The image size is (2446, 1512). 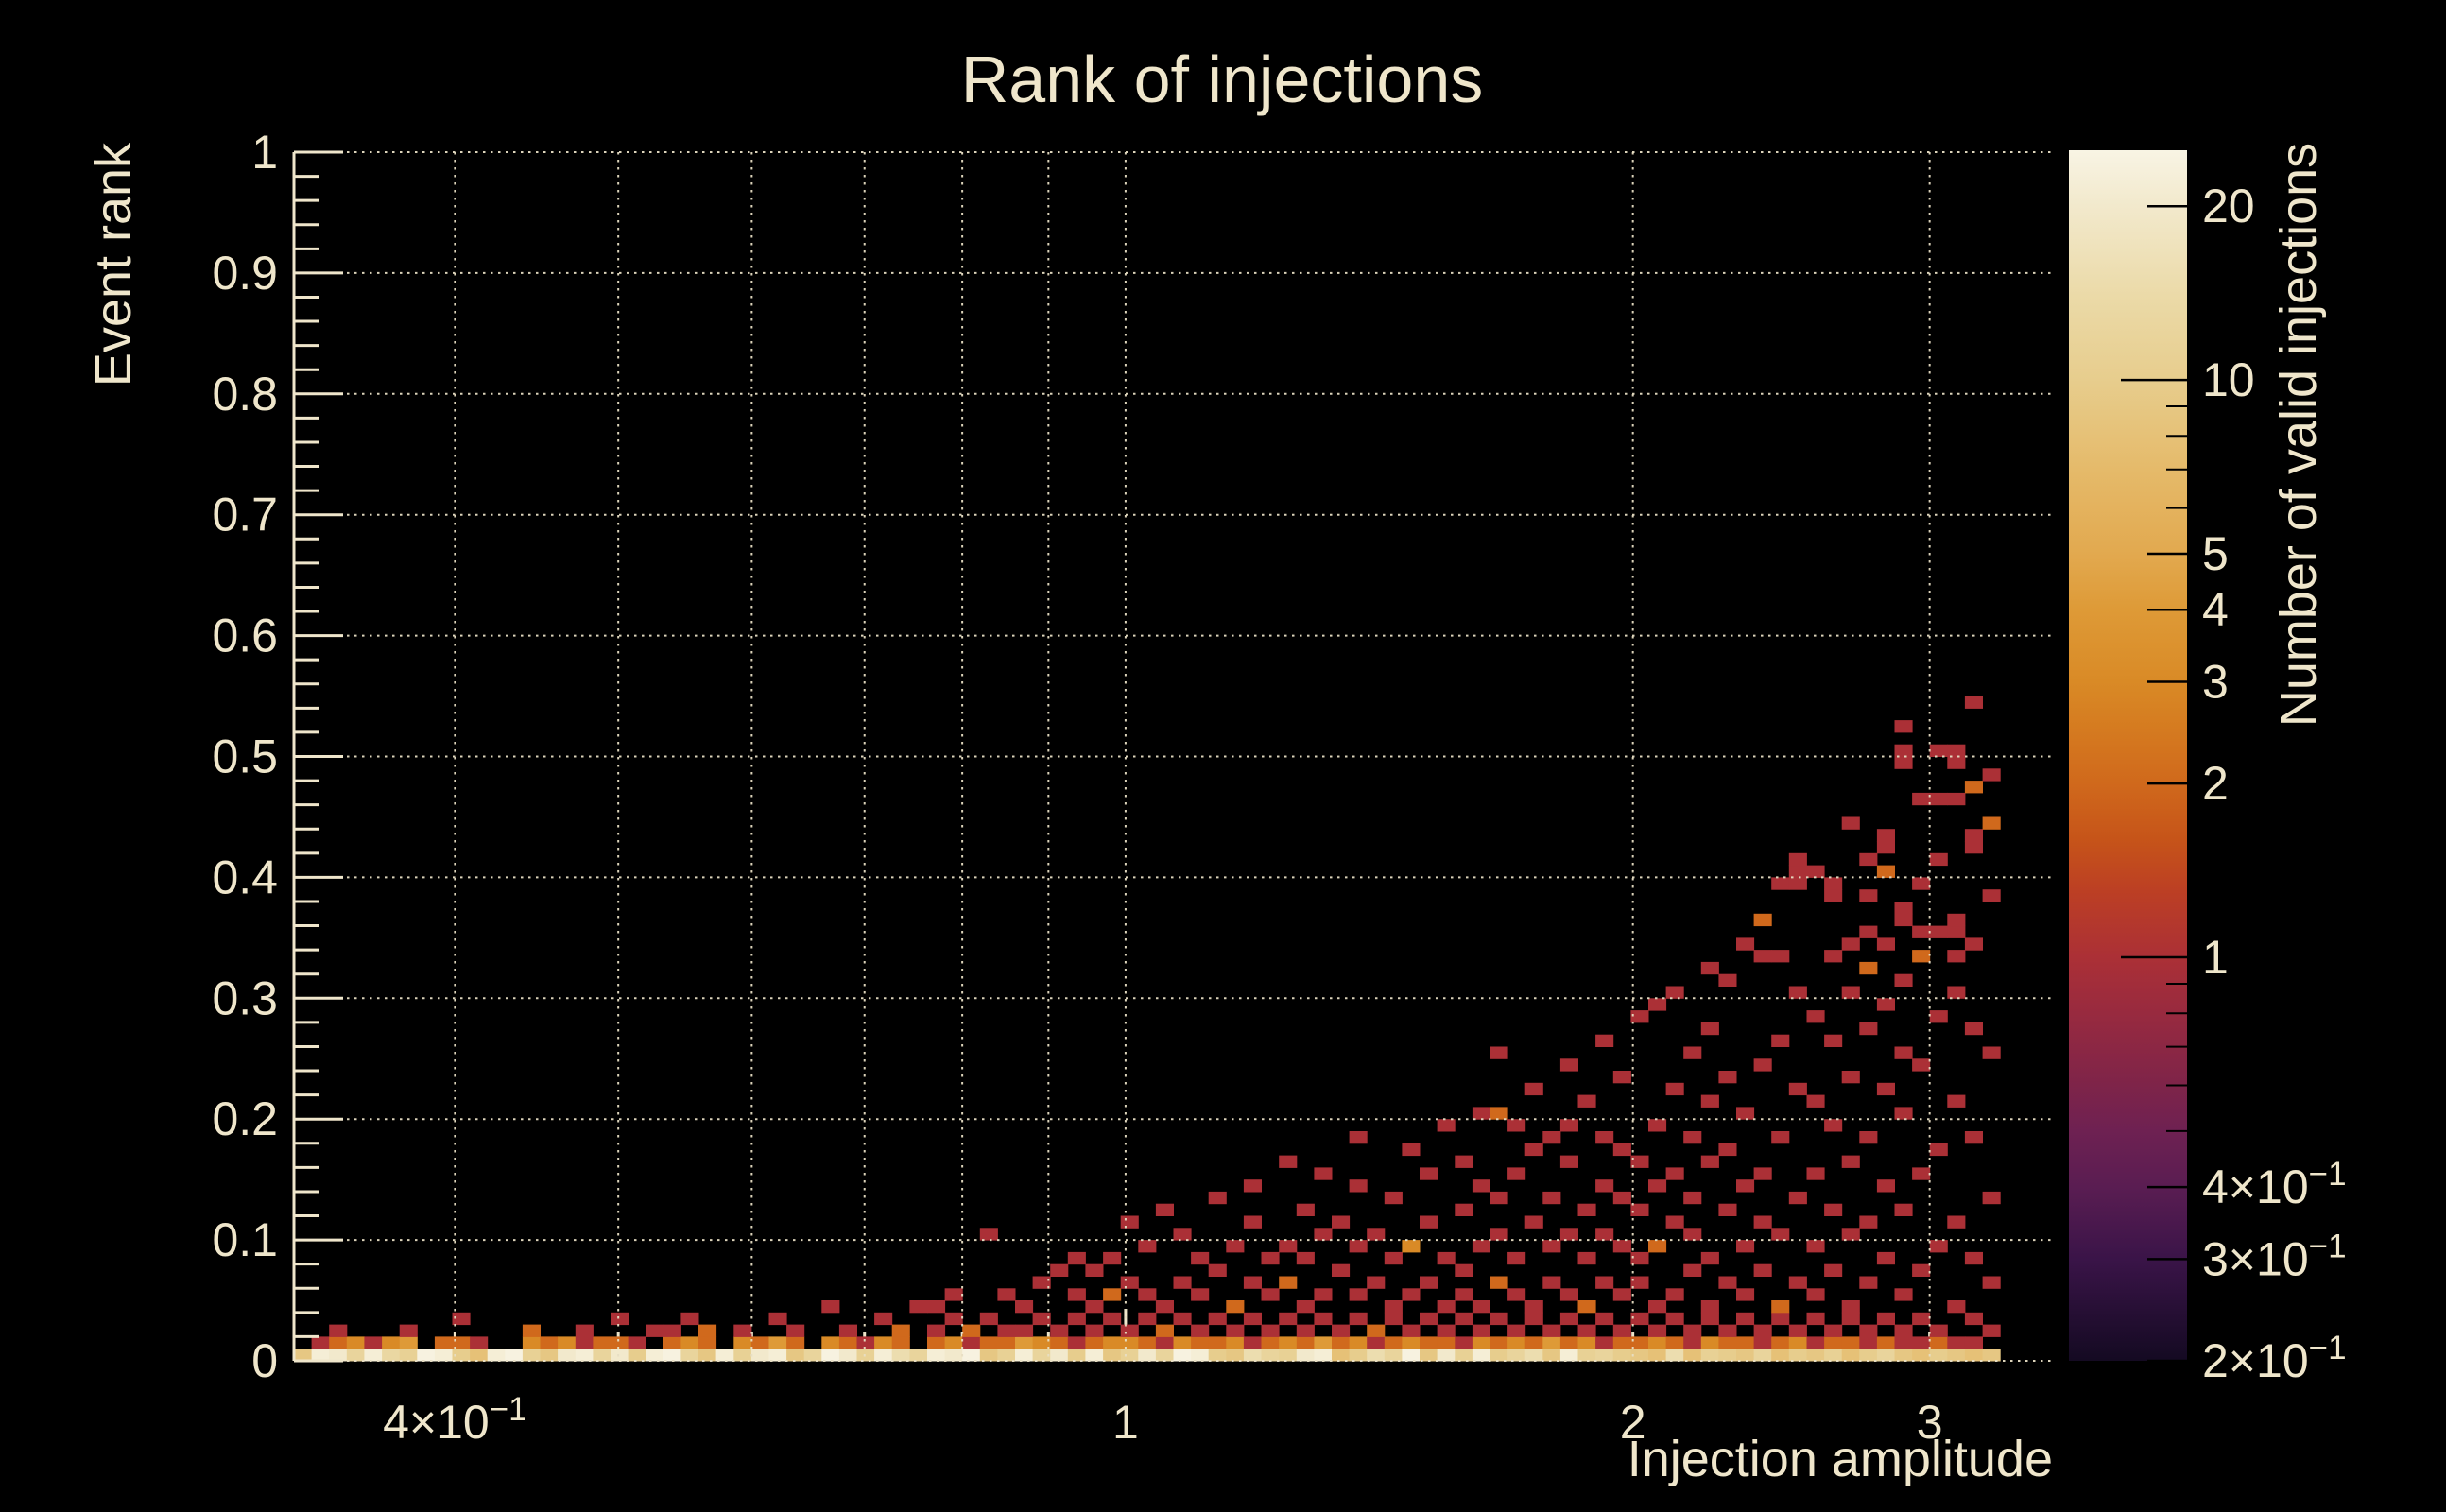 I want to click on colorbar-tick-label: 20, so click(x=2228, y=206).